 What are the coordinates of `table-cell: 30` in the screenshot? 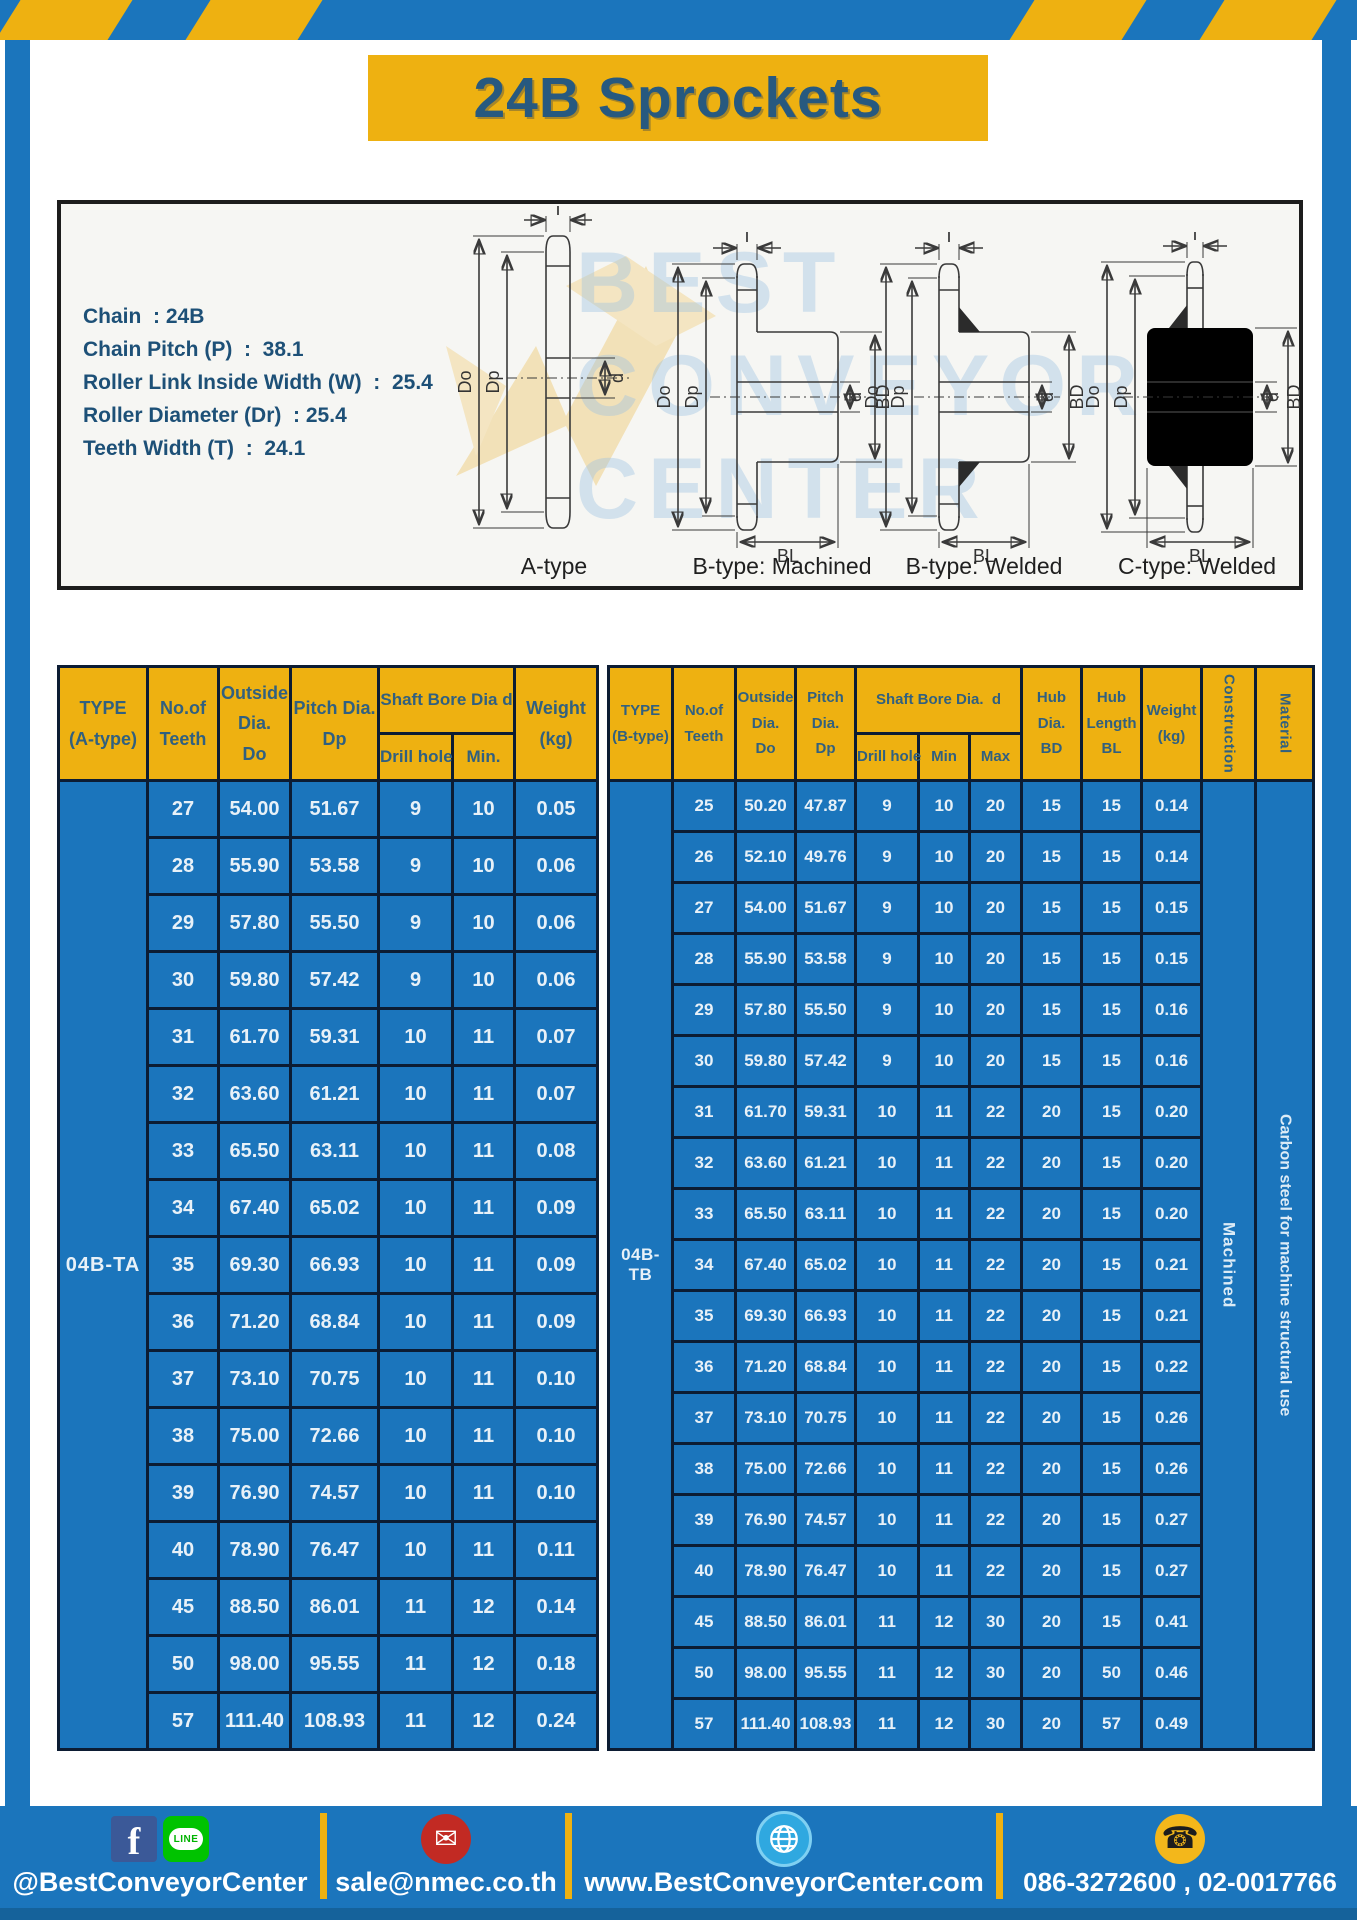 It's located at (995, 1673).